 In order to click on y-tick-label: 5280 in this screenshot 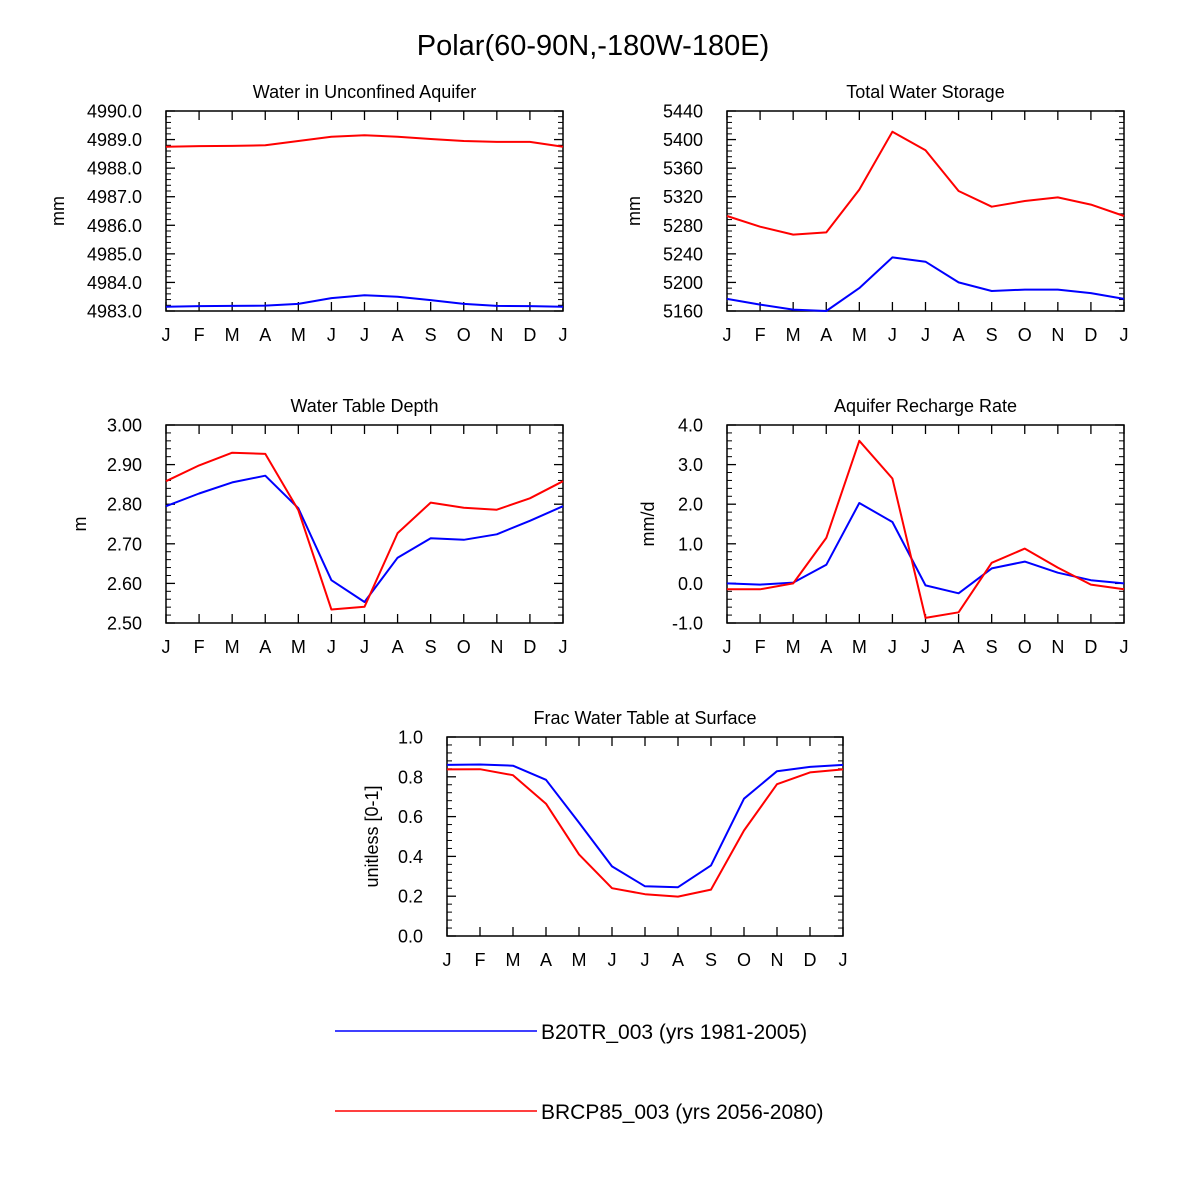, I will do `click(683, 226)`.